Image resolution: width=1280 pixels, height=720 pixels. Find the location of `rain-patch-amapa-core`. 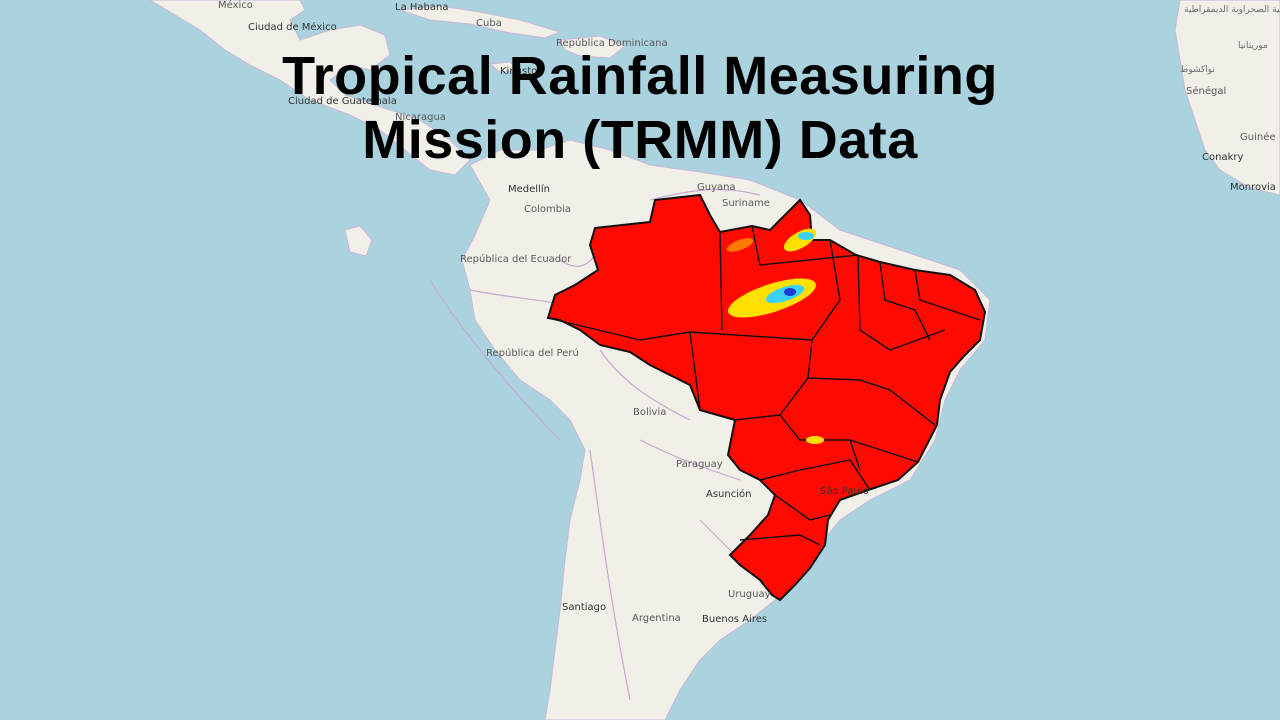

rain-patch-amapa-core is located at coordinates (806, 236).